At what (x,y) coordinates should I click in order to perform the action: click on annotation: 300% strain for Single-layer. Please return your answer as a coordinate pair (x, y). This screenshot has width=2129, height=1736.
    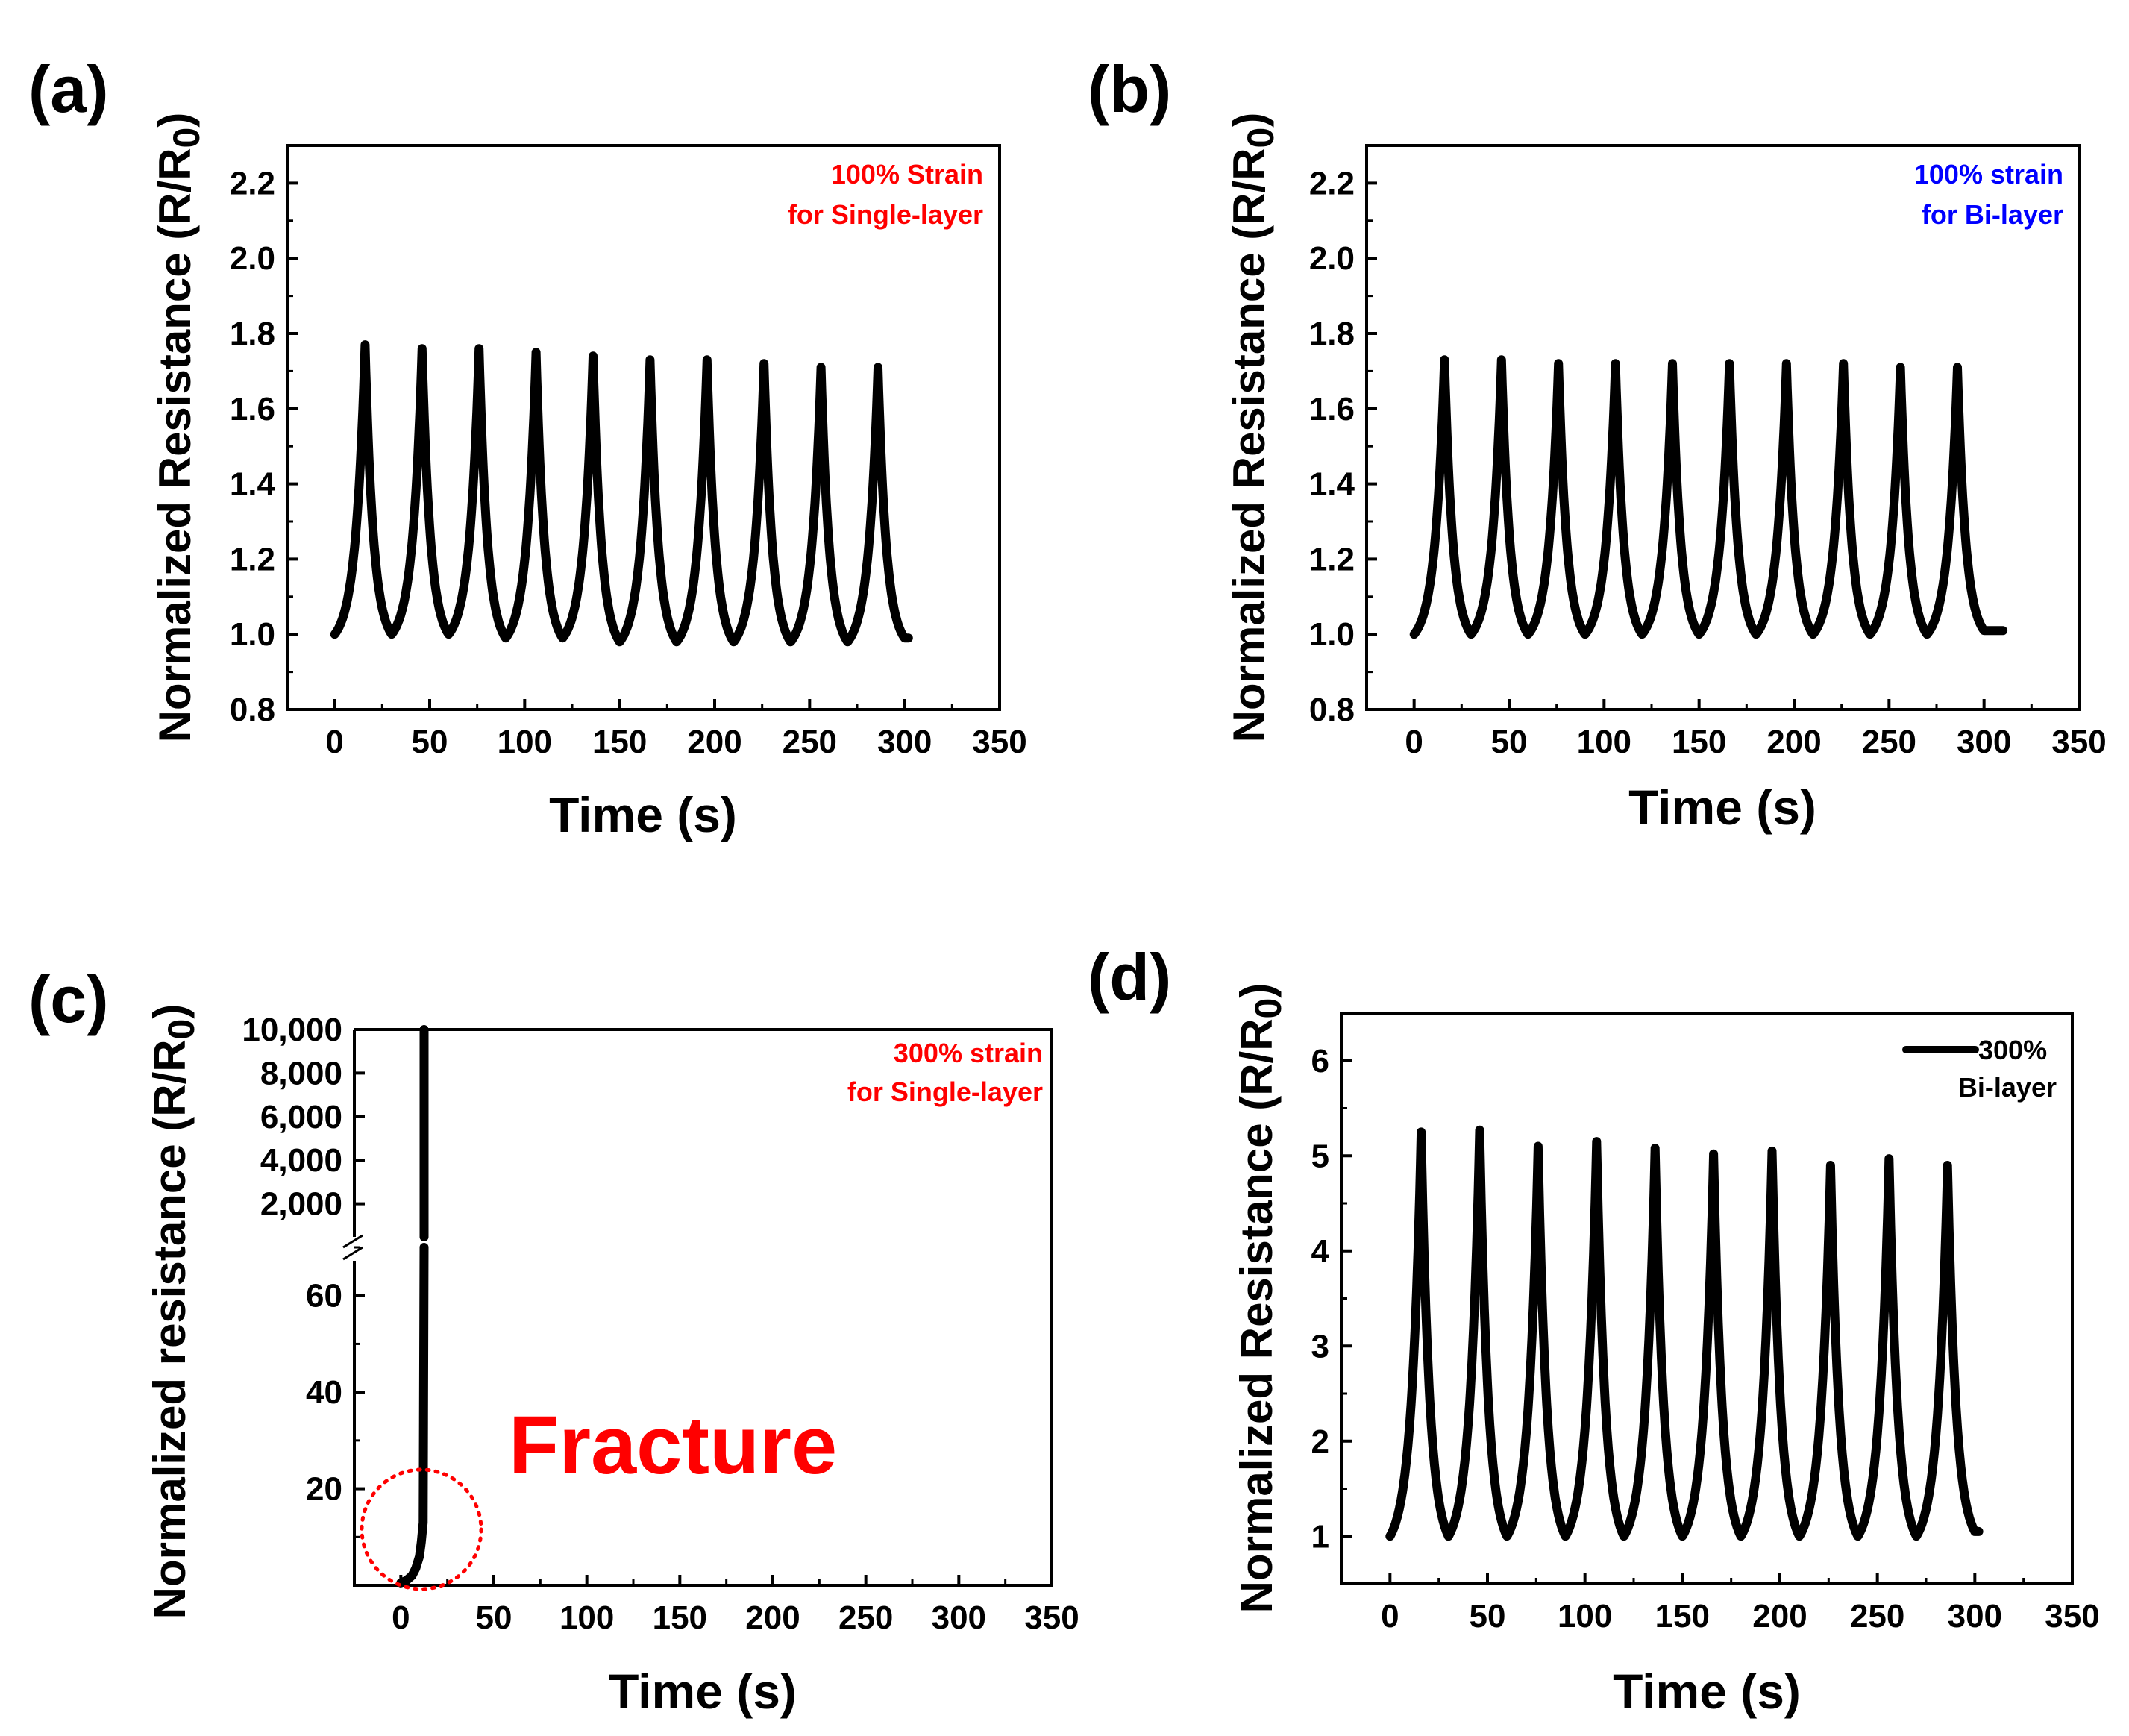
    Looking at the image, I should click on (945, 1073).